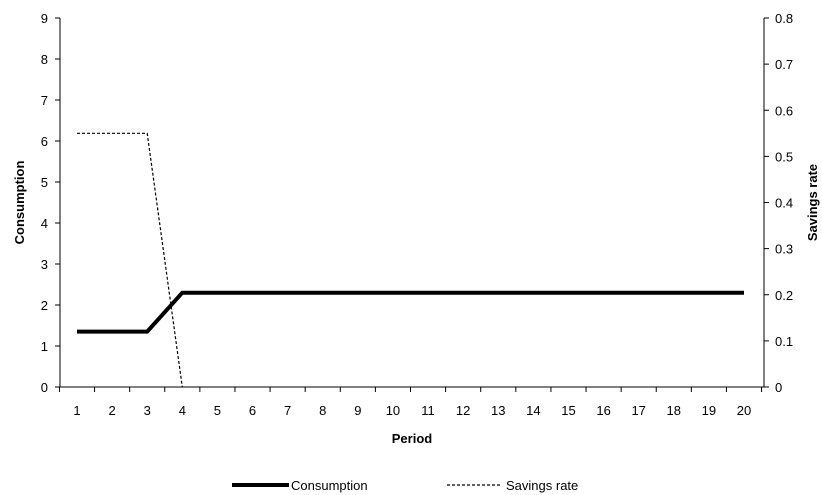 The image size is (822, 495). I want to click on right-tick-label: 0, so click(778, 387).